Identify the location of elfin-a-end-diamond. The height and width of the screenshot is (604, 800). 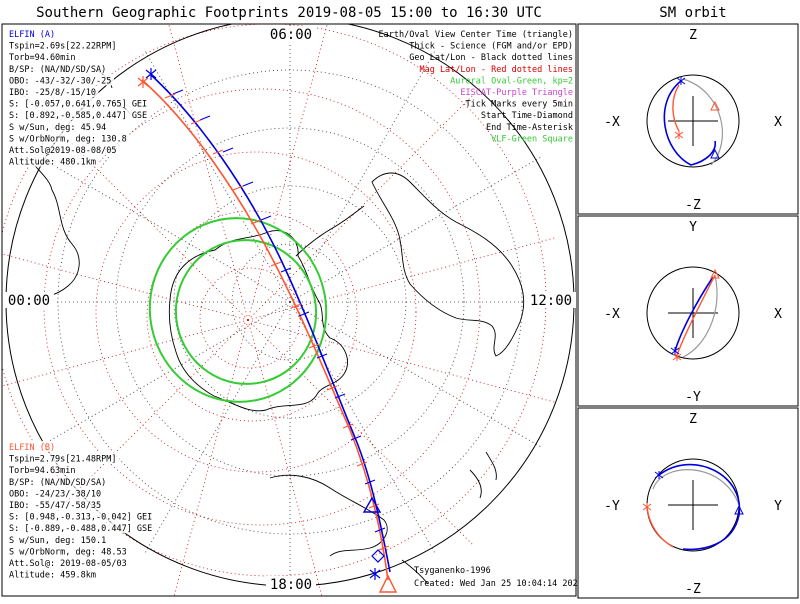
(378, 556).